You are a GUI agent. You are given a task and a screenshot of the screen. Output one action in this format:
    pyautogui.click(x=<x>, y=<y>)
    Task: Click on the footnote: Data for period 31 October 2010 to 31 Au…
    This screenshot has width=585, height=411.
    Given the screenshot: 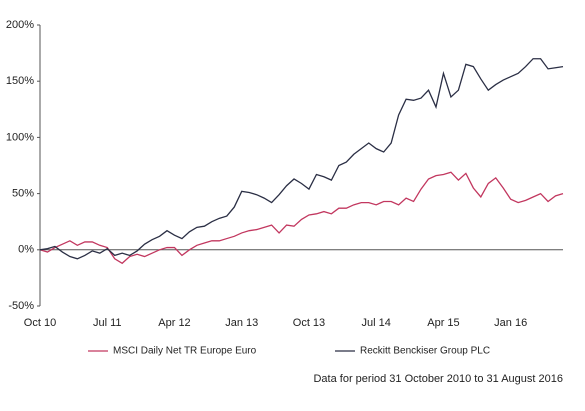 What is the action you would take?
    pyautogui.click(x=438, y=379)
    